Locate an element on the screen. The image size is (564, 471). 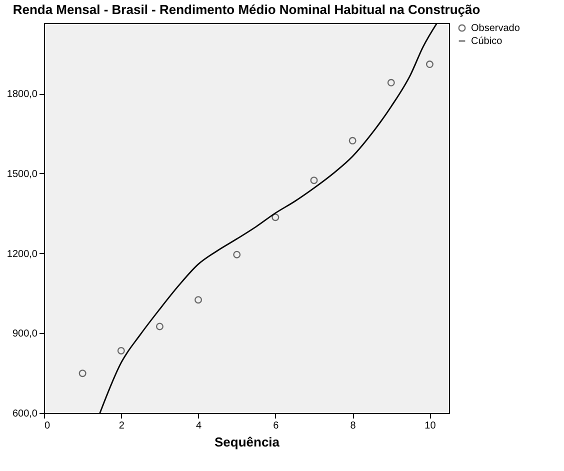
x-tick-label: 8 is located at coordinates (353, 426).